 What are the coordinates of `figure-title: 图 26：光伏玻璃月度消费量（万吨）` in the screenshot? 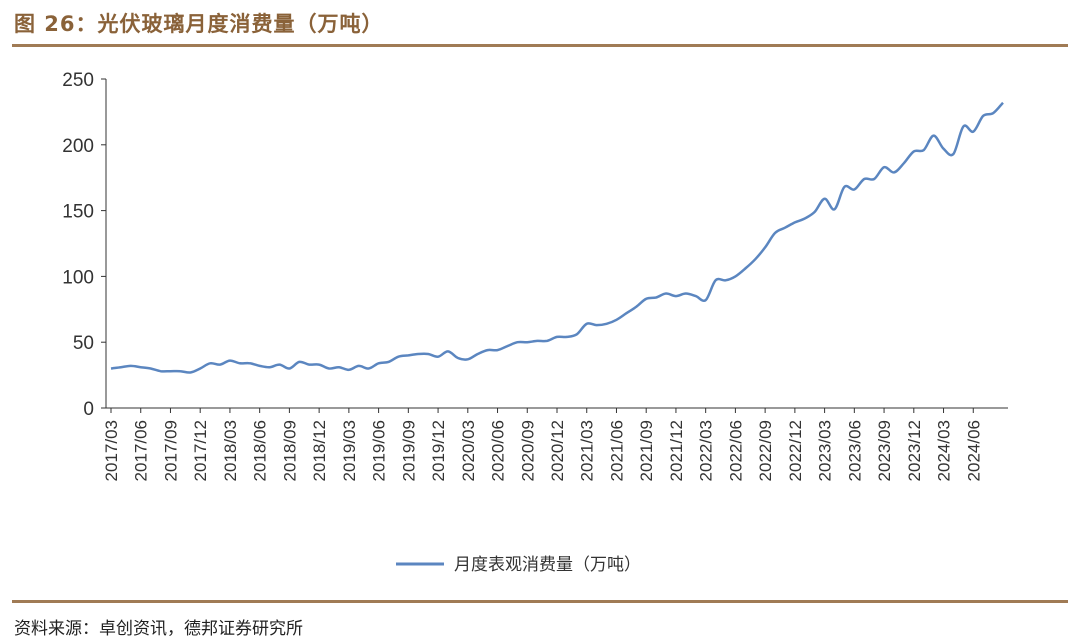 It's located at (199, 24).